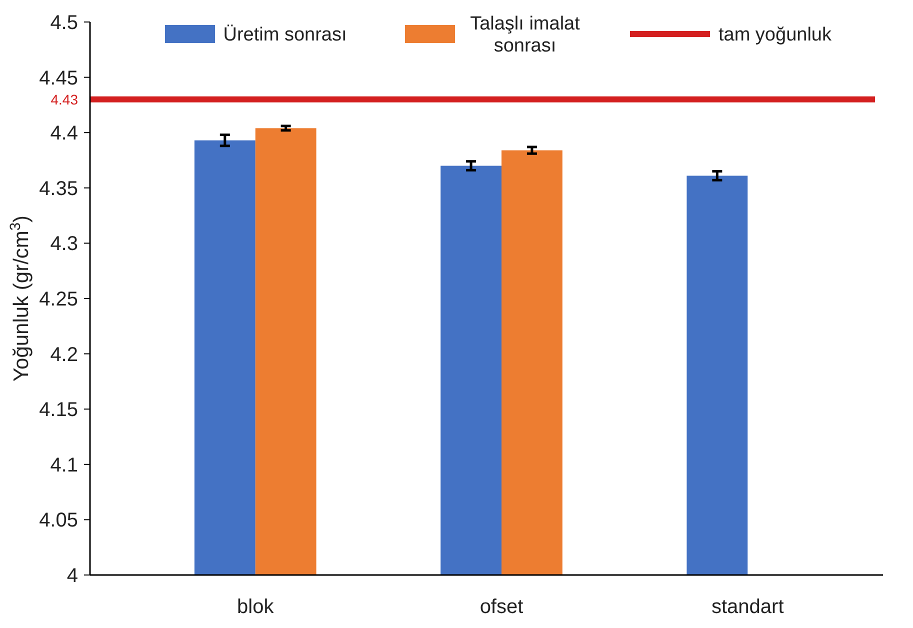 The width and height of the screenshot is (913, 628). Describe the element at coordinates (525, 35) in the screenshot. I see `legend-label: Talaşlı imalat sonrası` at that location.